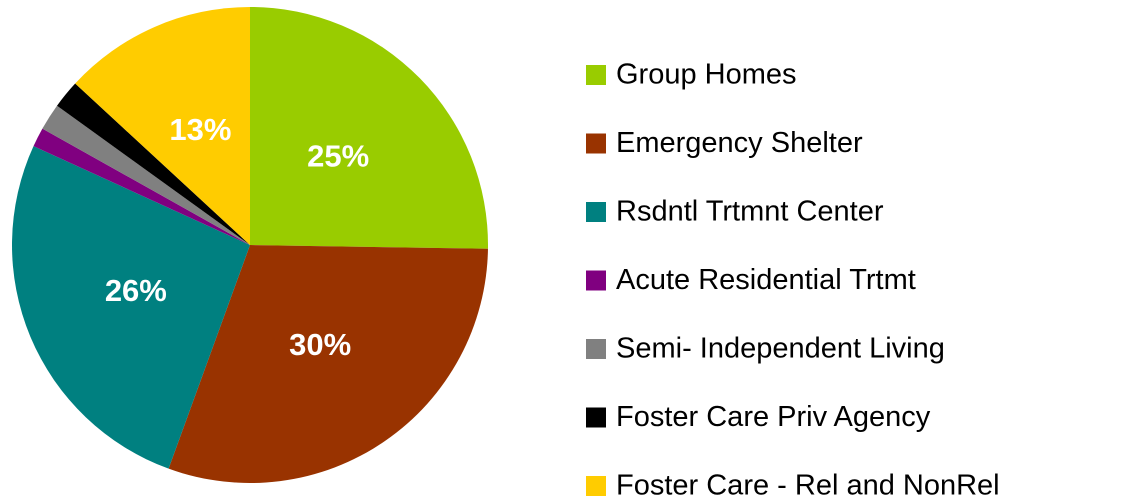 The image size is (1124, 500). What do you see at coordinates (766, 280) in the screenshot?
I see `legend-label: Acute Residential Trtmt` at bounding box center [766, 280].